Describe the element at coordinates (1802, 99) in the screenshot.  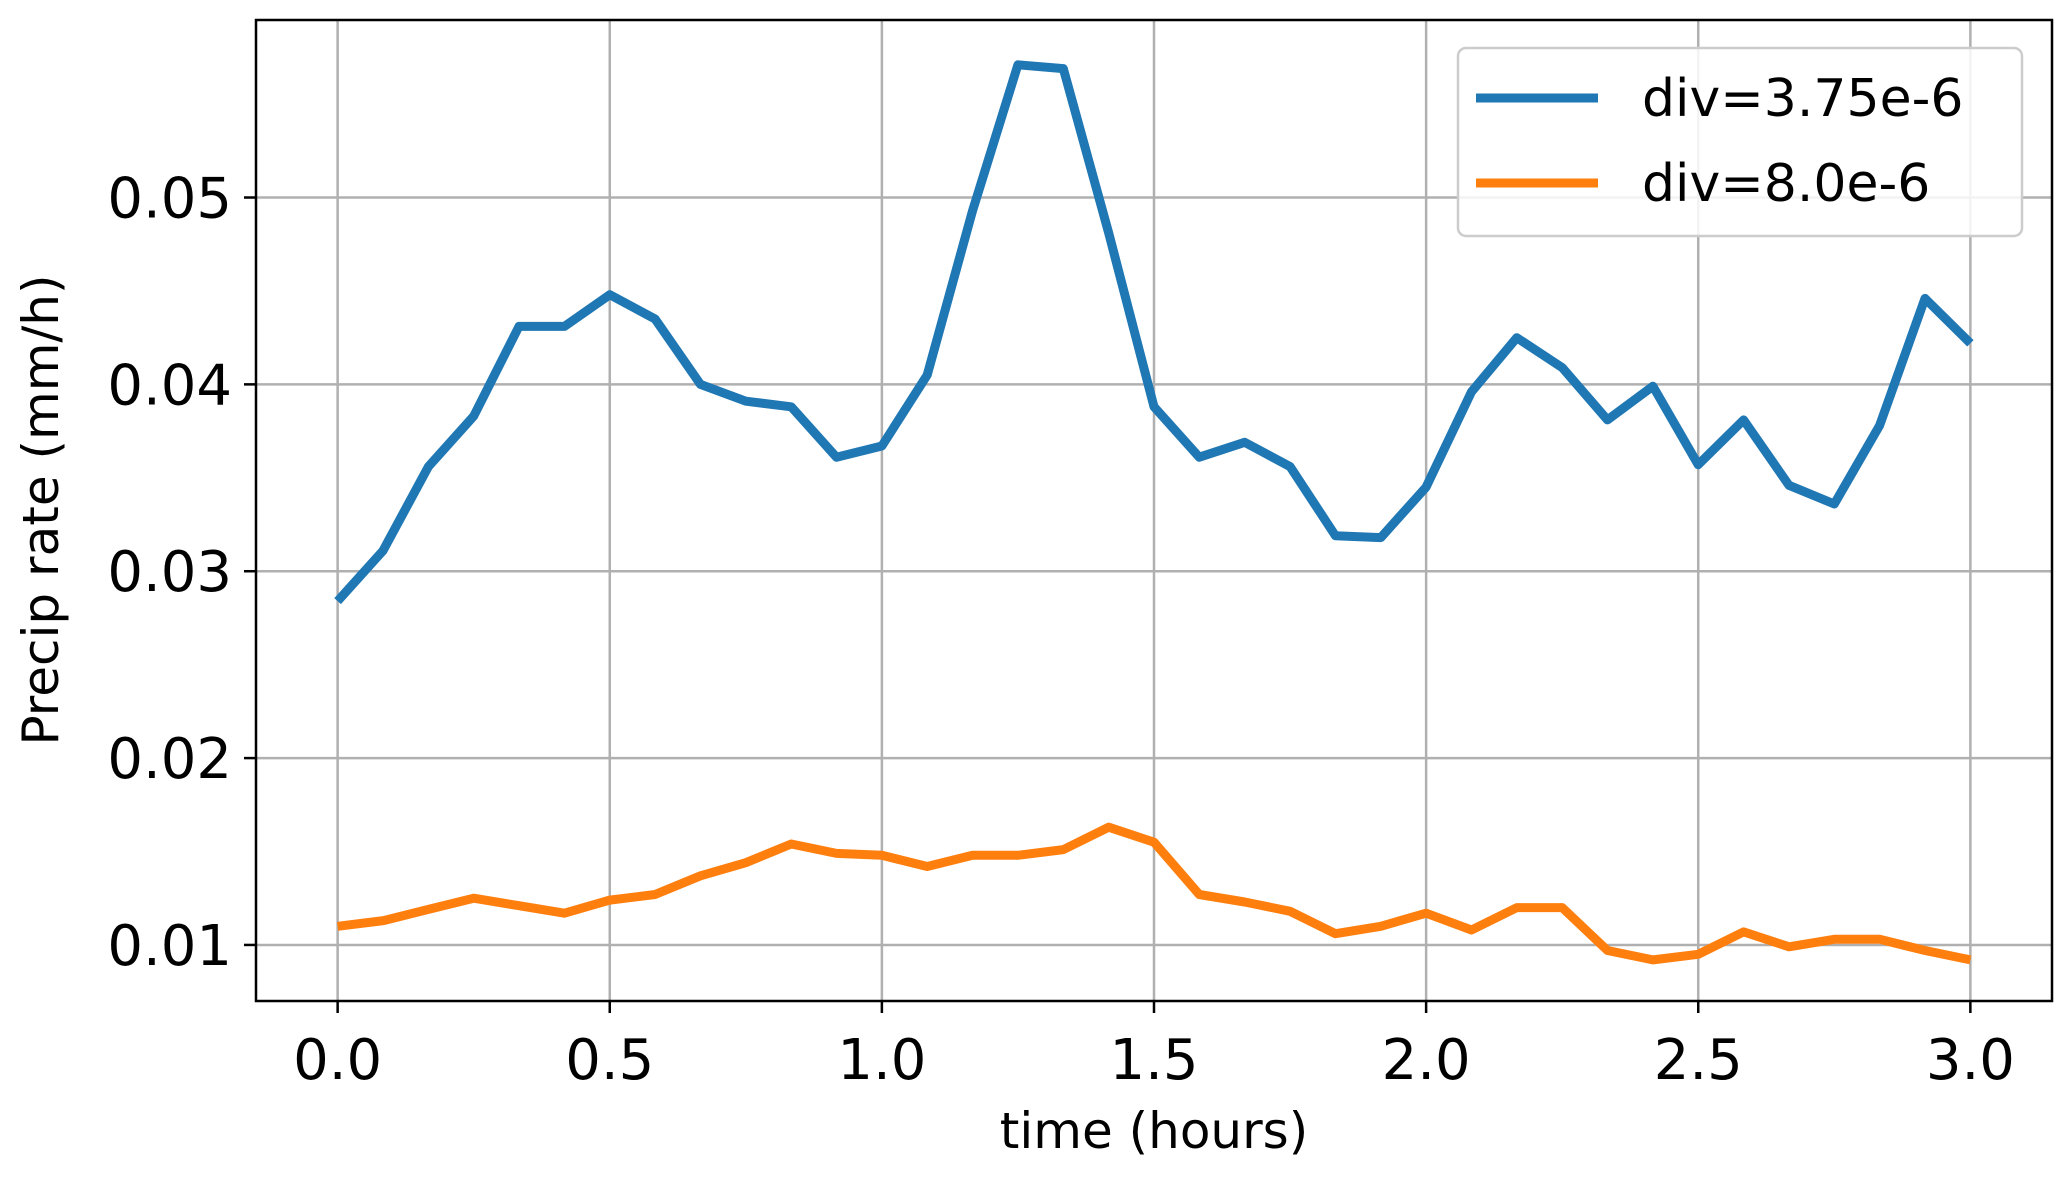
I see `legend-label-series-1: div=3.75e-6` at that location.